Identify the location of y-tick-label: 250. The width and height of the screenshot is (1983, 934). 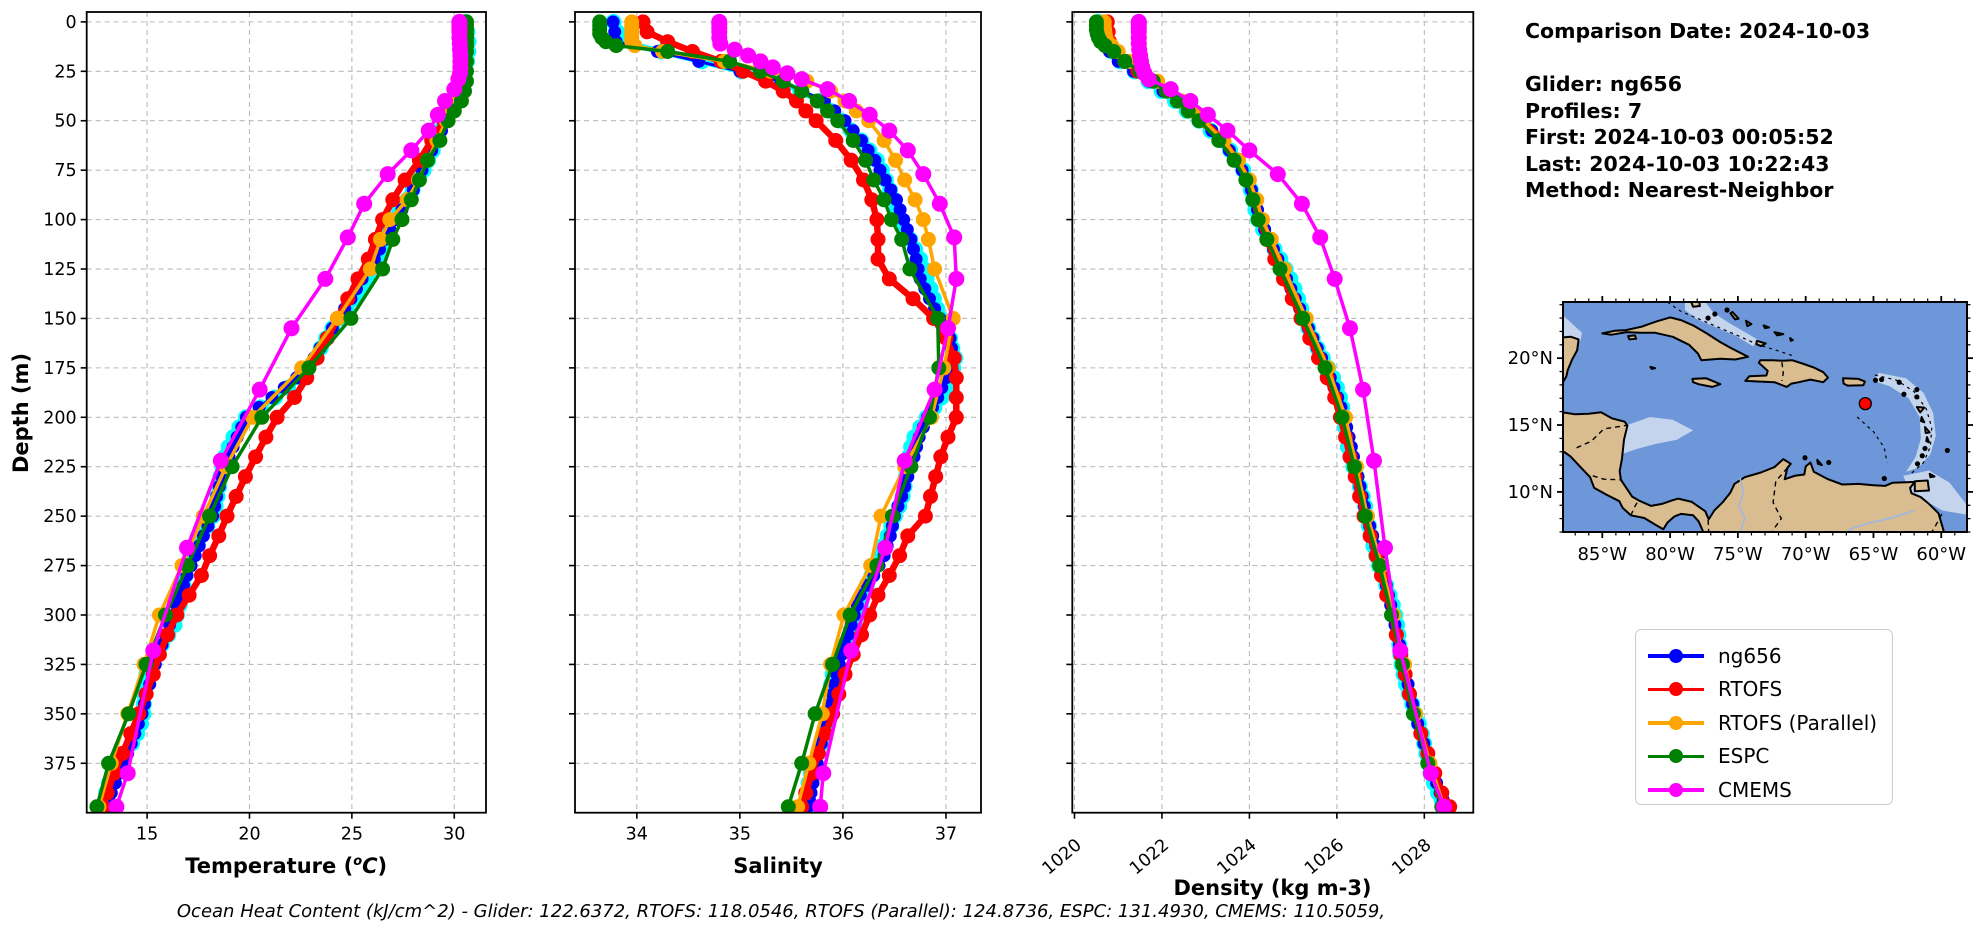
(59, 517).